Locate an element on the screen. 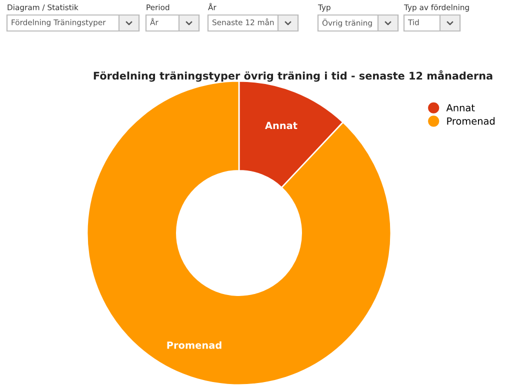 This screenshot has height=390, width=512. chart-title: Fördelning träningstyper övrig träning i tid - senaste 12 månaderna is located at coordinates (293, 76).